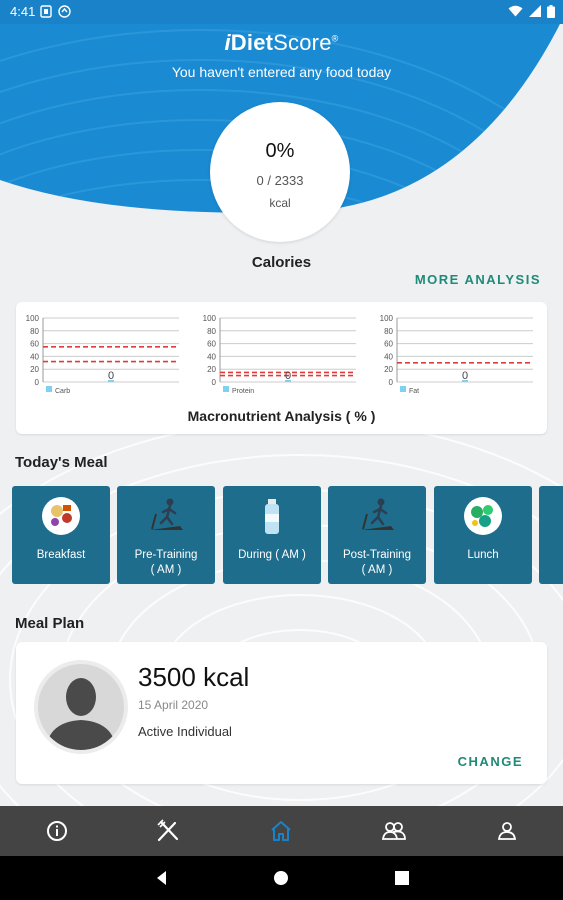 The width and height of the screenshot is (563, 900). Describe the element at coordinates (61, 516) in the screenshot. I see `breakfast-plate-icon` at that location.